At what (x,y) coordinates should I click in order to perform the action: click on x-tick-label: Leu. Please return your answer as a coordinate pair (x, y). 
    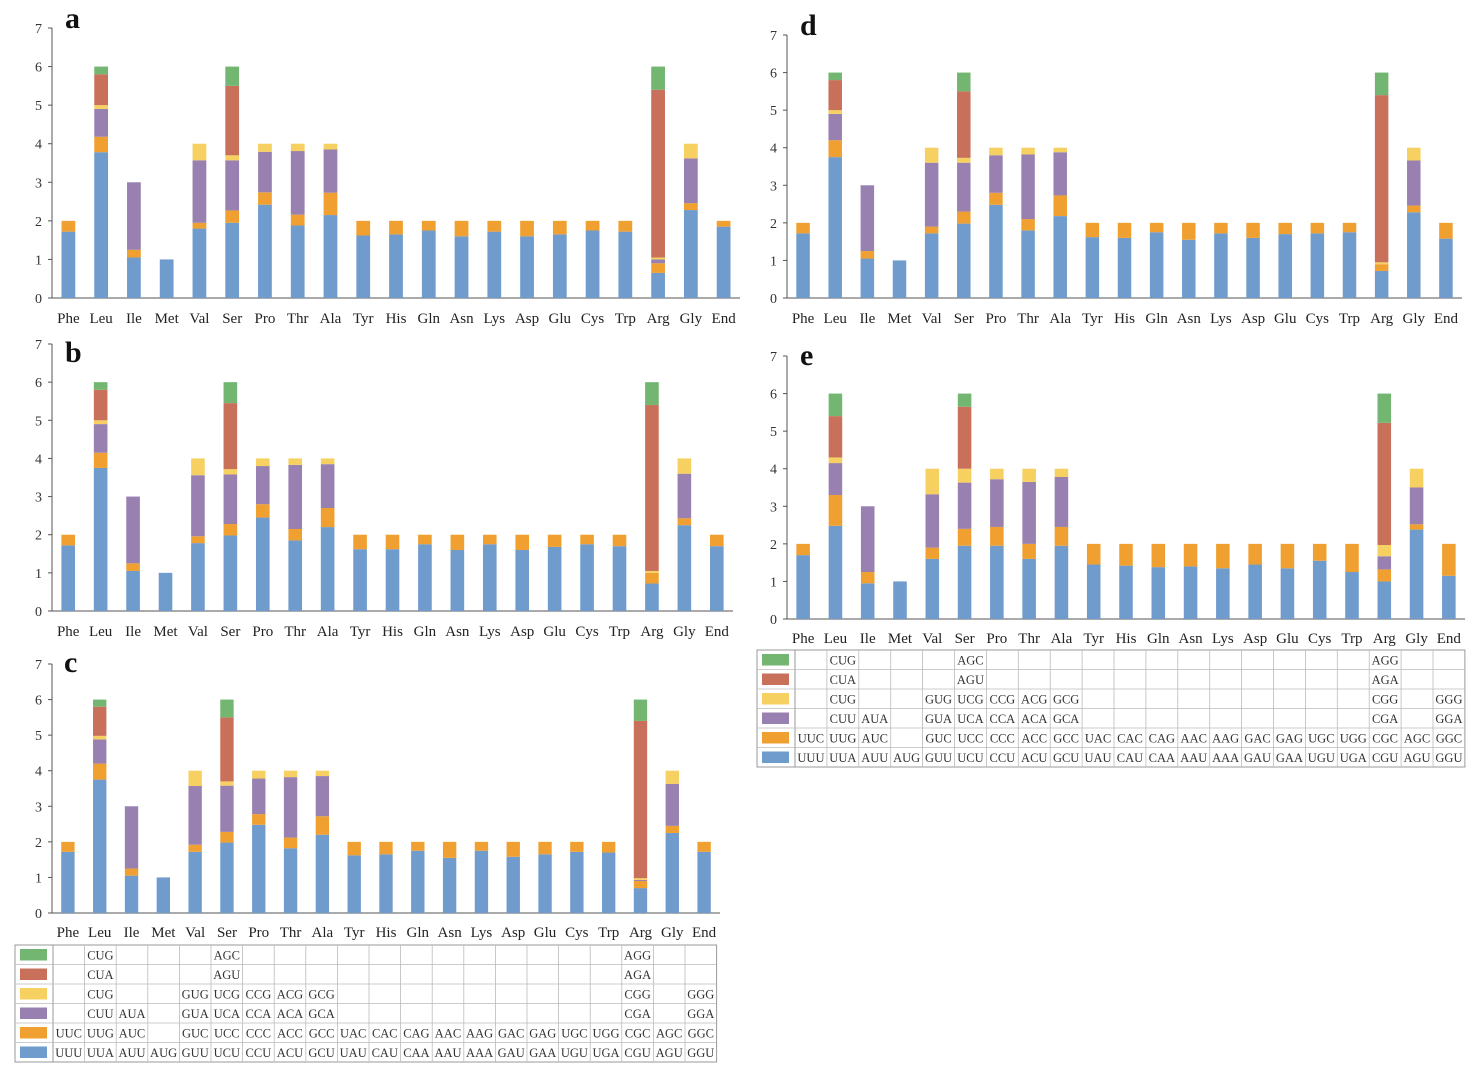
    Looking at the image, I should click on (101, 319).